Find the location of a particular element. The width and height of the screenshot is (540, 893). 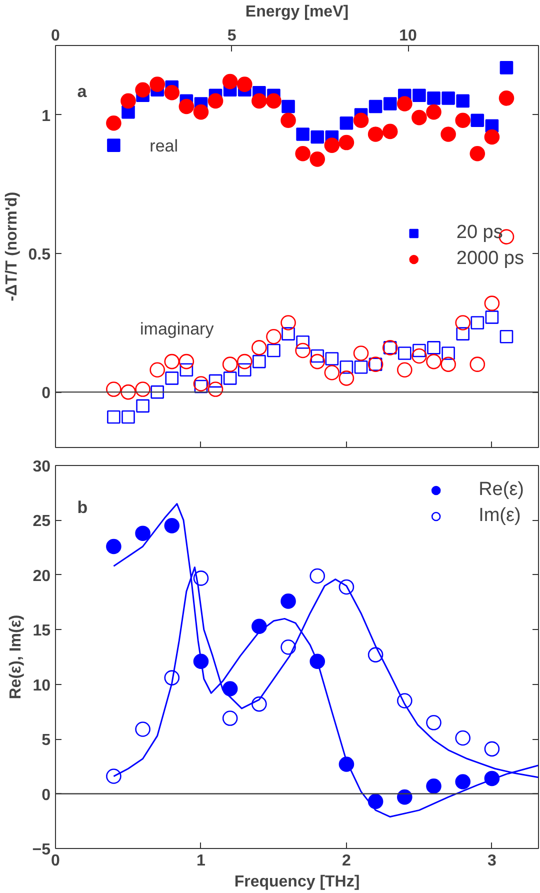

y-axis-title: Re(ε), Im(ε) is located at coordinates (15, 657).